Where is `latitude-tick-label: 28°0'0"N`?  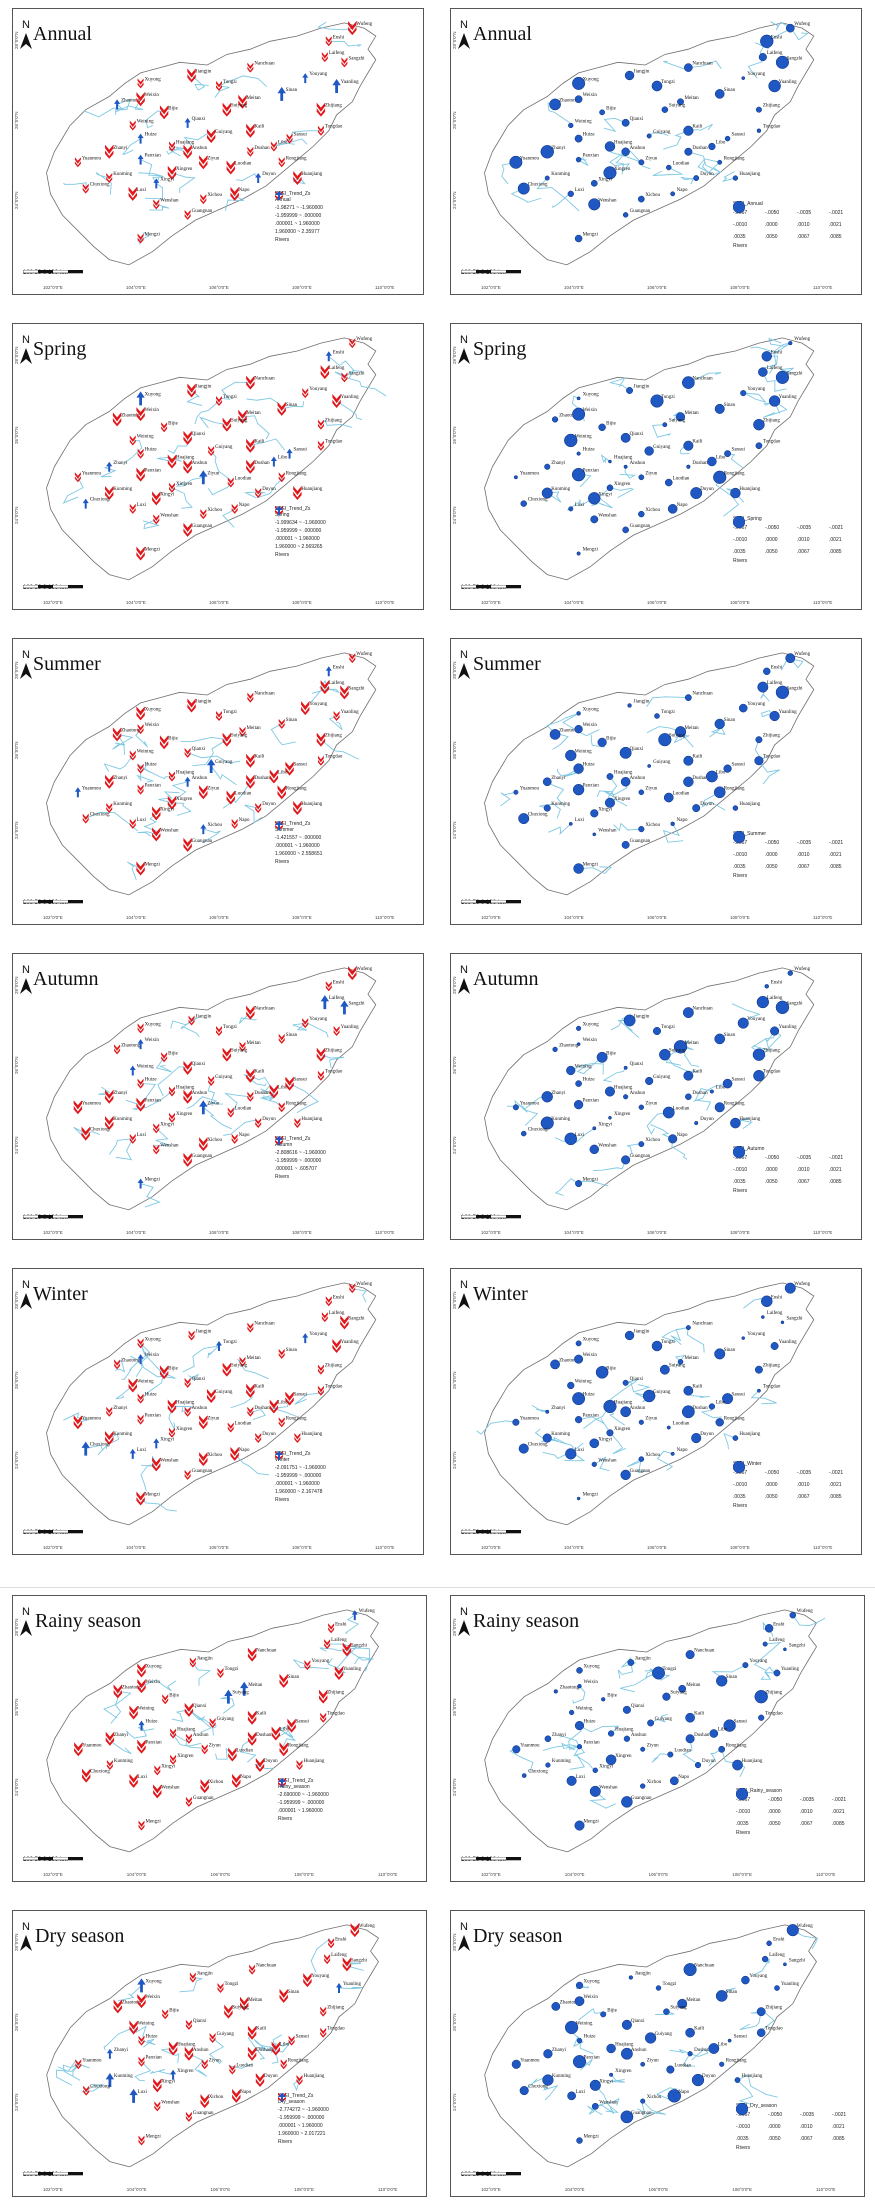
latitude-tick-label: 28°0'0"N is located at coordinates (16, 40).